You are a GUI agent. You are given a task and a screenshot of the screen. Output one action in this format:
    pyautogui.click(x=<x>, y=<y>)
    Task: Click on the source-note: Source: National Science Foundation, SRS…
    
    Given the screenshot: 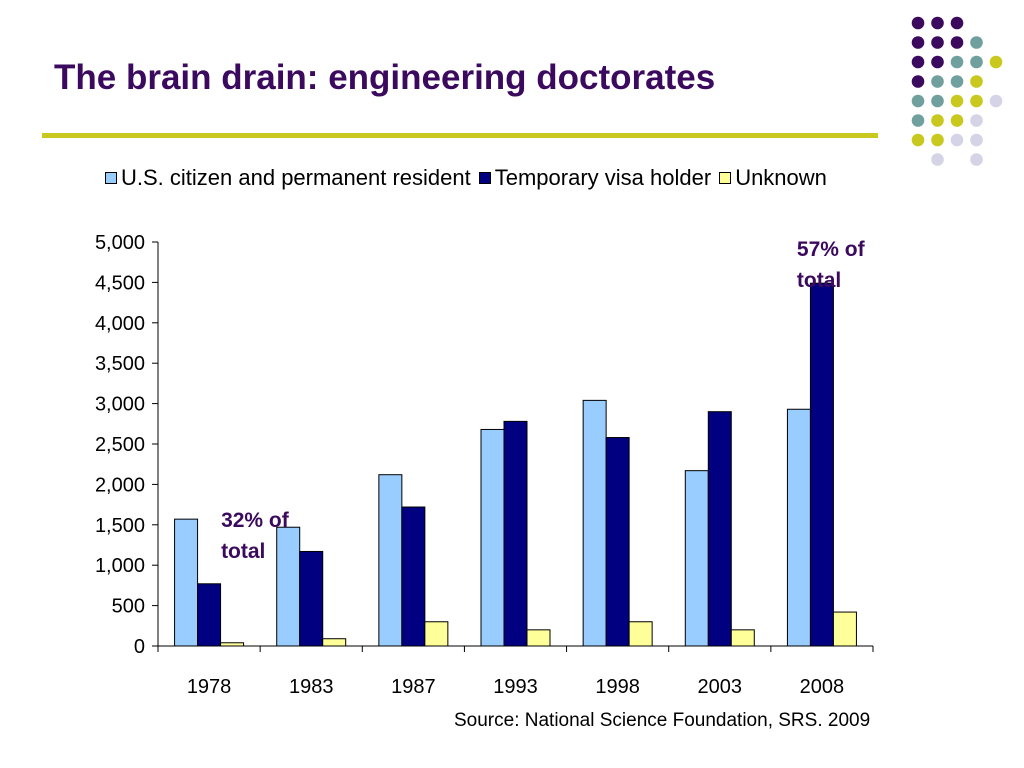 What is the action you would take?
    pyautogui.click(x=662, y=720)
    